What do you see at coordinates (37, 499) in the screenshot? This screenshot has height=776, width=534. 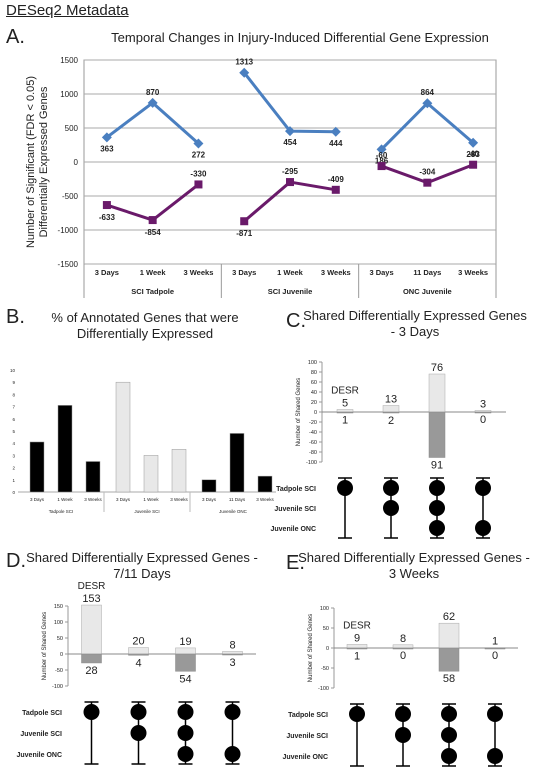 I see `panel-b-xtick-label: 3 Days` at bounding box center [37, 499].